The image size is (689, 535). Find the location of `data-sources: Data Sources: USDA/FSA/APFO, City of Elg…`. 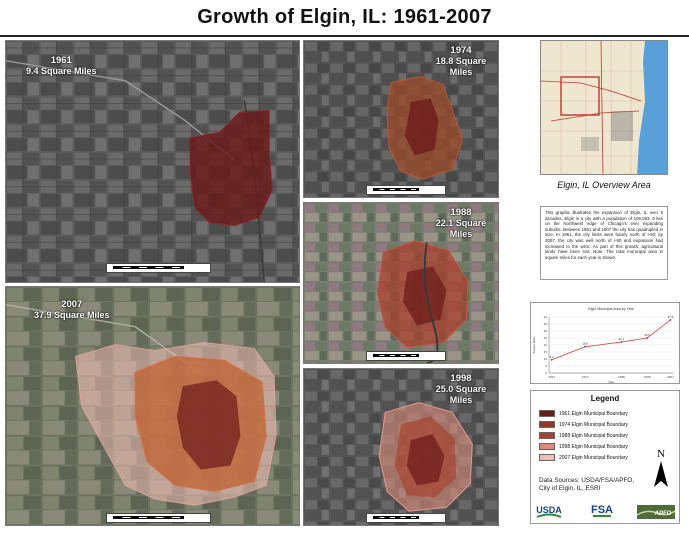

data-sources: Data Sources: USDA/FSA/APFO, City of Elg… is located at coordinates (586, 485).